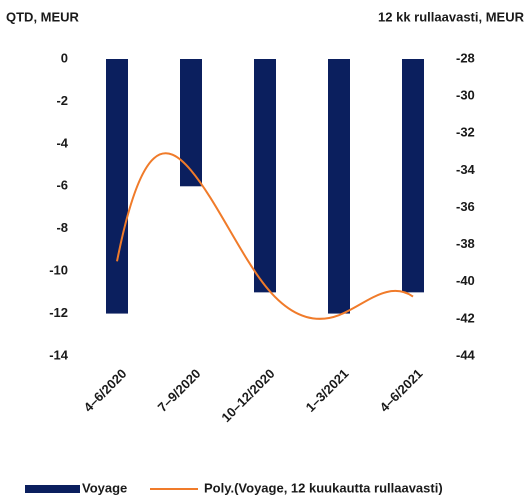 The width and height of the screenshot is (530, 499). Describe the element at coordinates (465, 132) in the screenshot. I see `y2-tick-label: -32` at that location.